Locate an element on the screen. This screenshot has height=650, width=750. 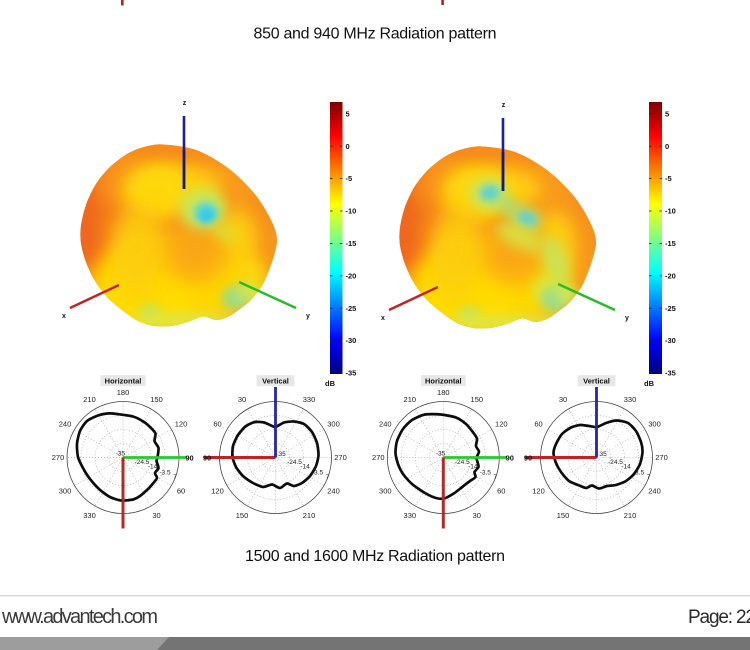
svg-text: Page: 22 is located at coordinates (719, 617).